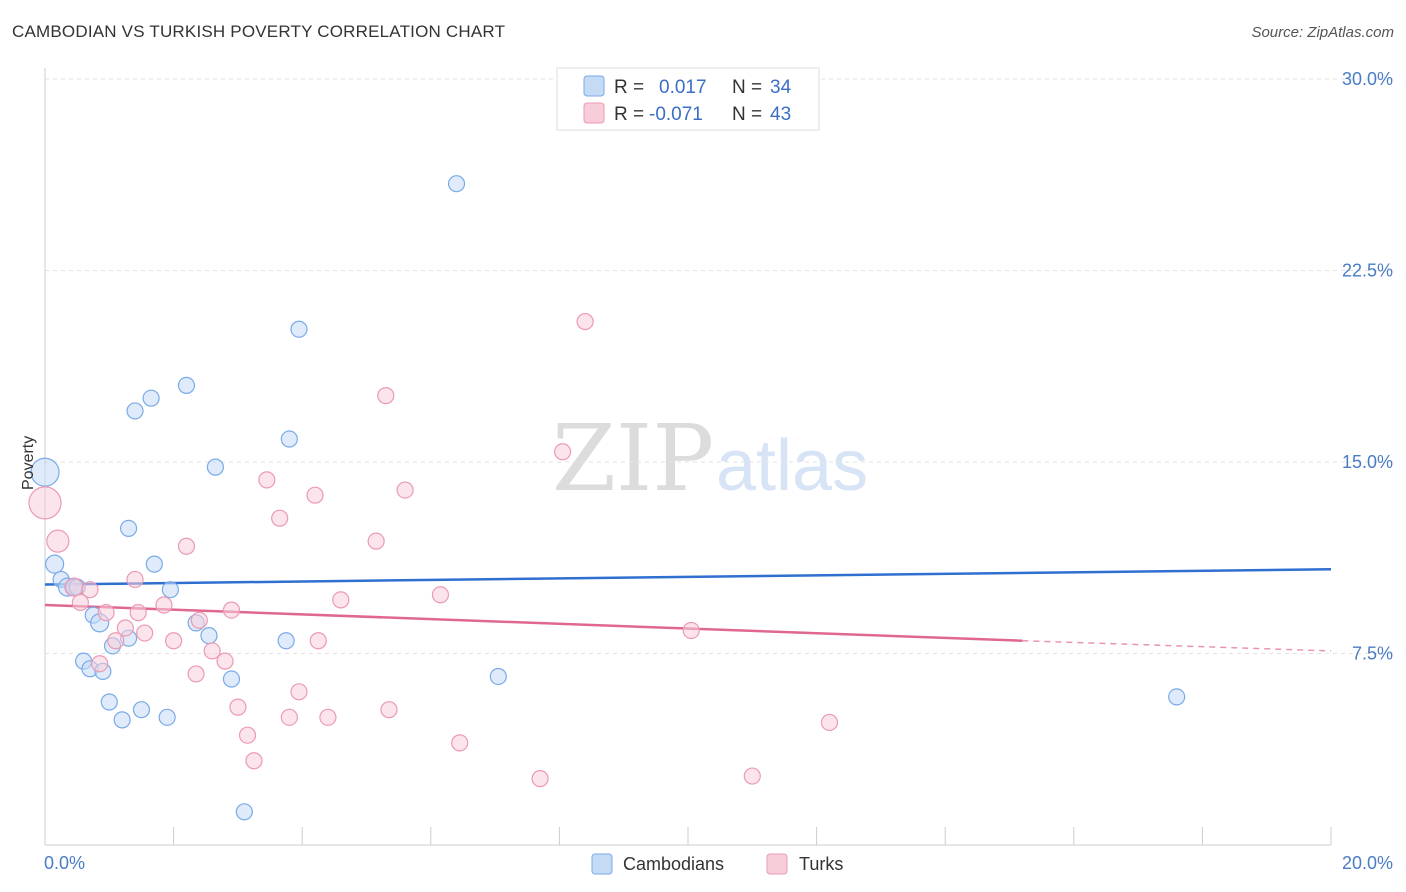  Describe the element at coordinates (777, 864) in the screenshot. I see `bottom-legend-swatch-turks` at that location.